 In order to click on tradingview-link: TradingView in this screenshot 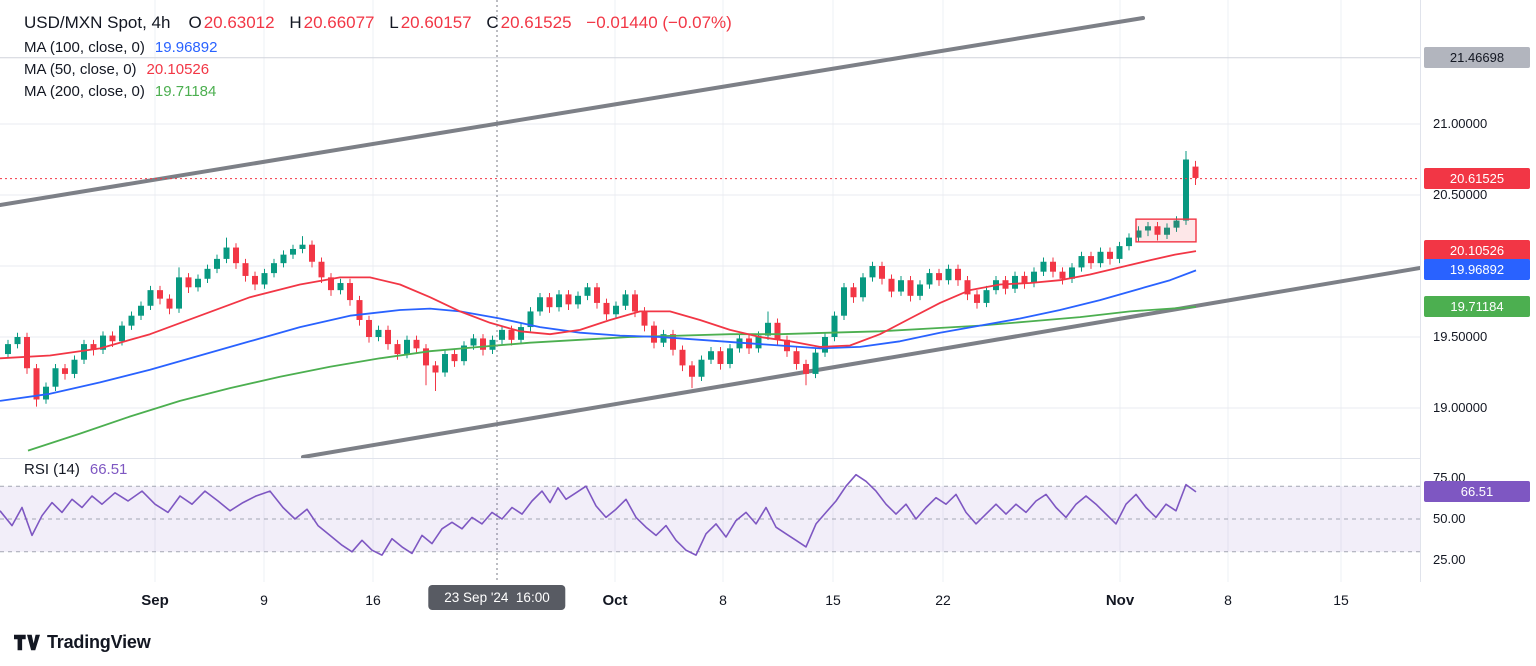, I will do `click(82, 642)`.